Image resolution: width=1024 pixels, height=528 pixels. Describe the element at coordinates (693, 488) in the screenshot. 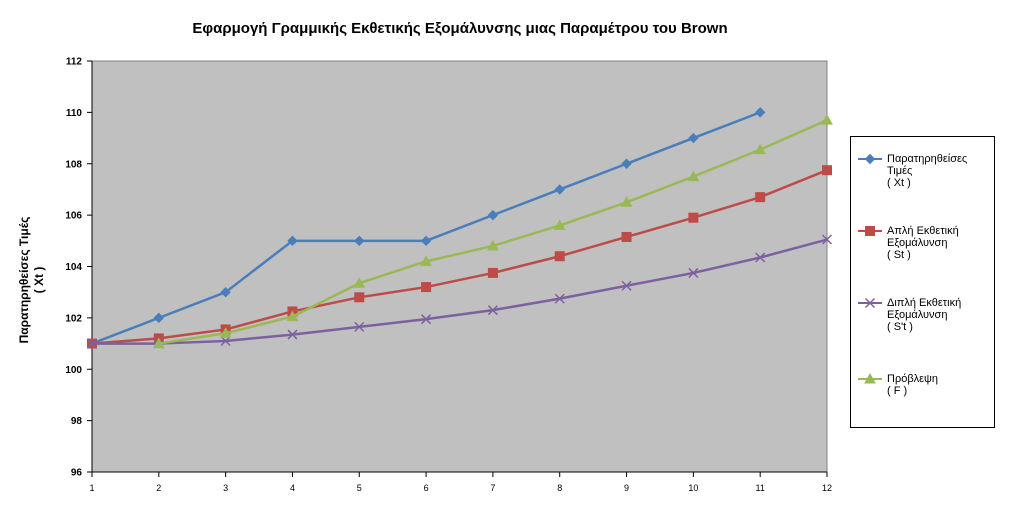

I see `x-tick-label: 10` at that location.